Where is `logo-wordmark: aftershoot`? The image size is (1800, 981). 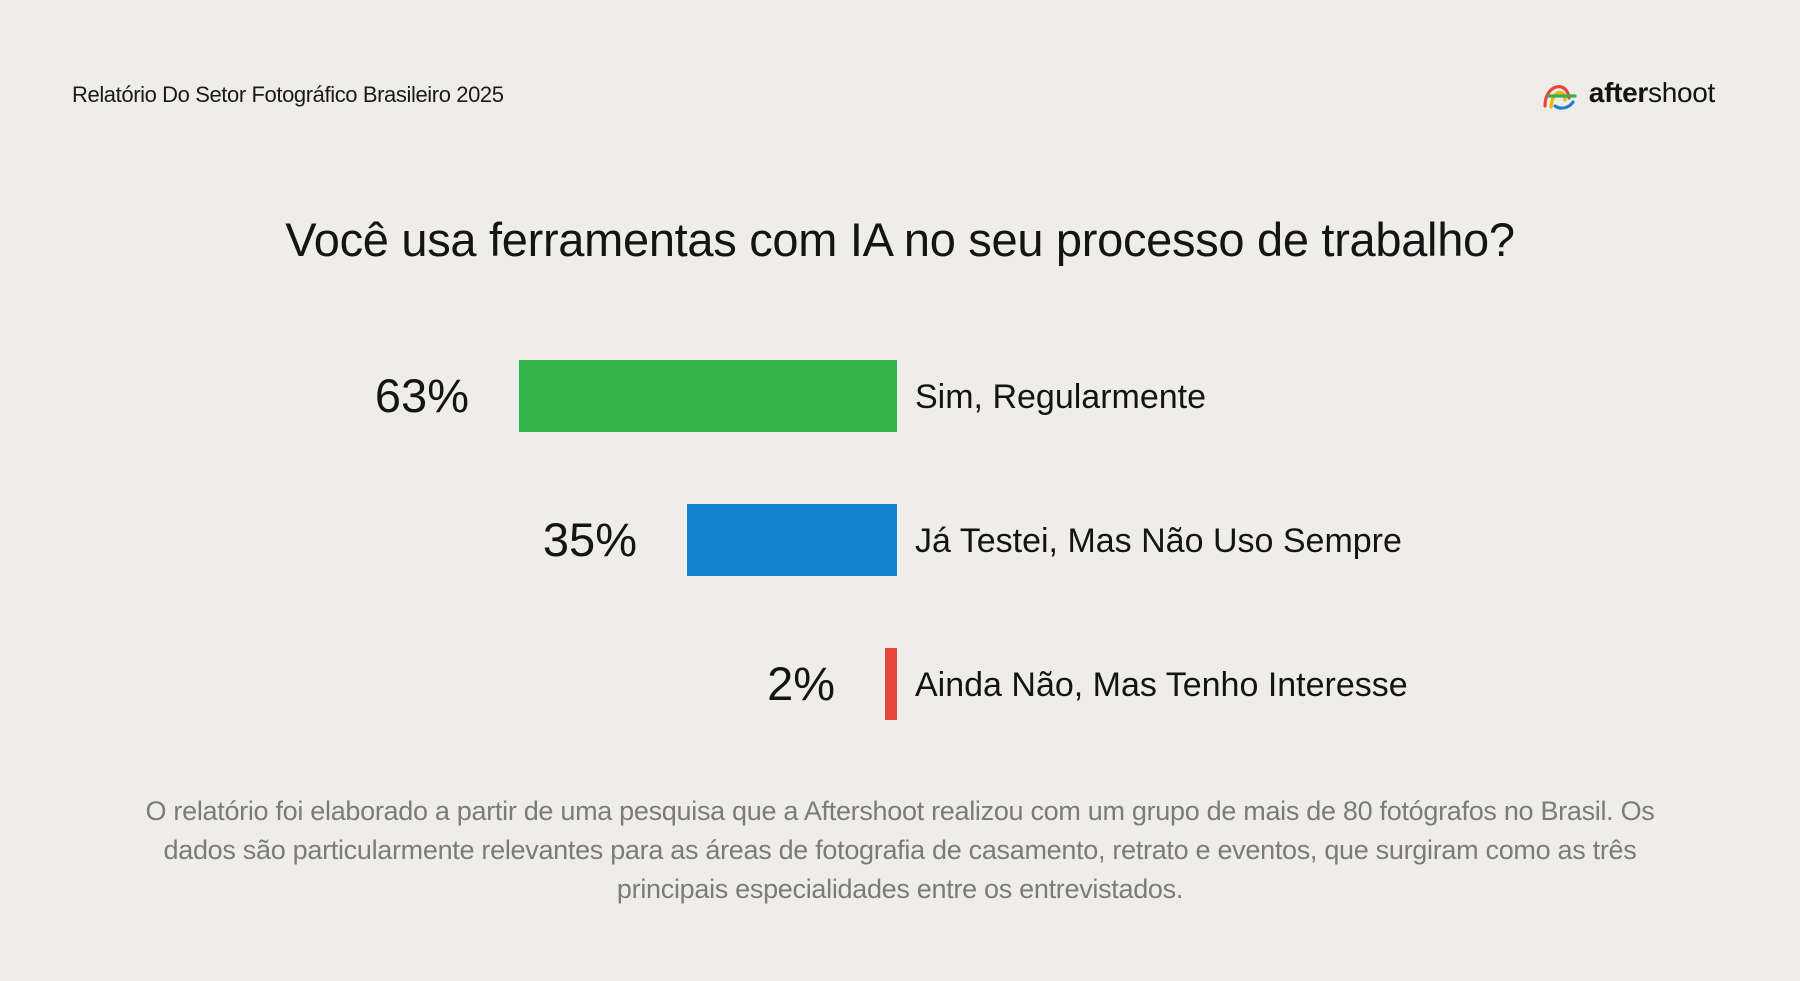 logo-wordmark: aftershoot is located at coordinates (1652, 93).